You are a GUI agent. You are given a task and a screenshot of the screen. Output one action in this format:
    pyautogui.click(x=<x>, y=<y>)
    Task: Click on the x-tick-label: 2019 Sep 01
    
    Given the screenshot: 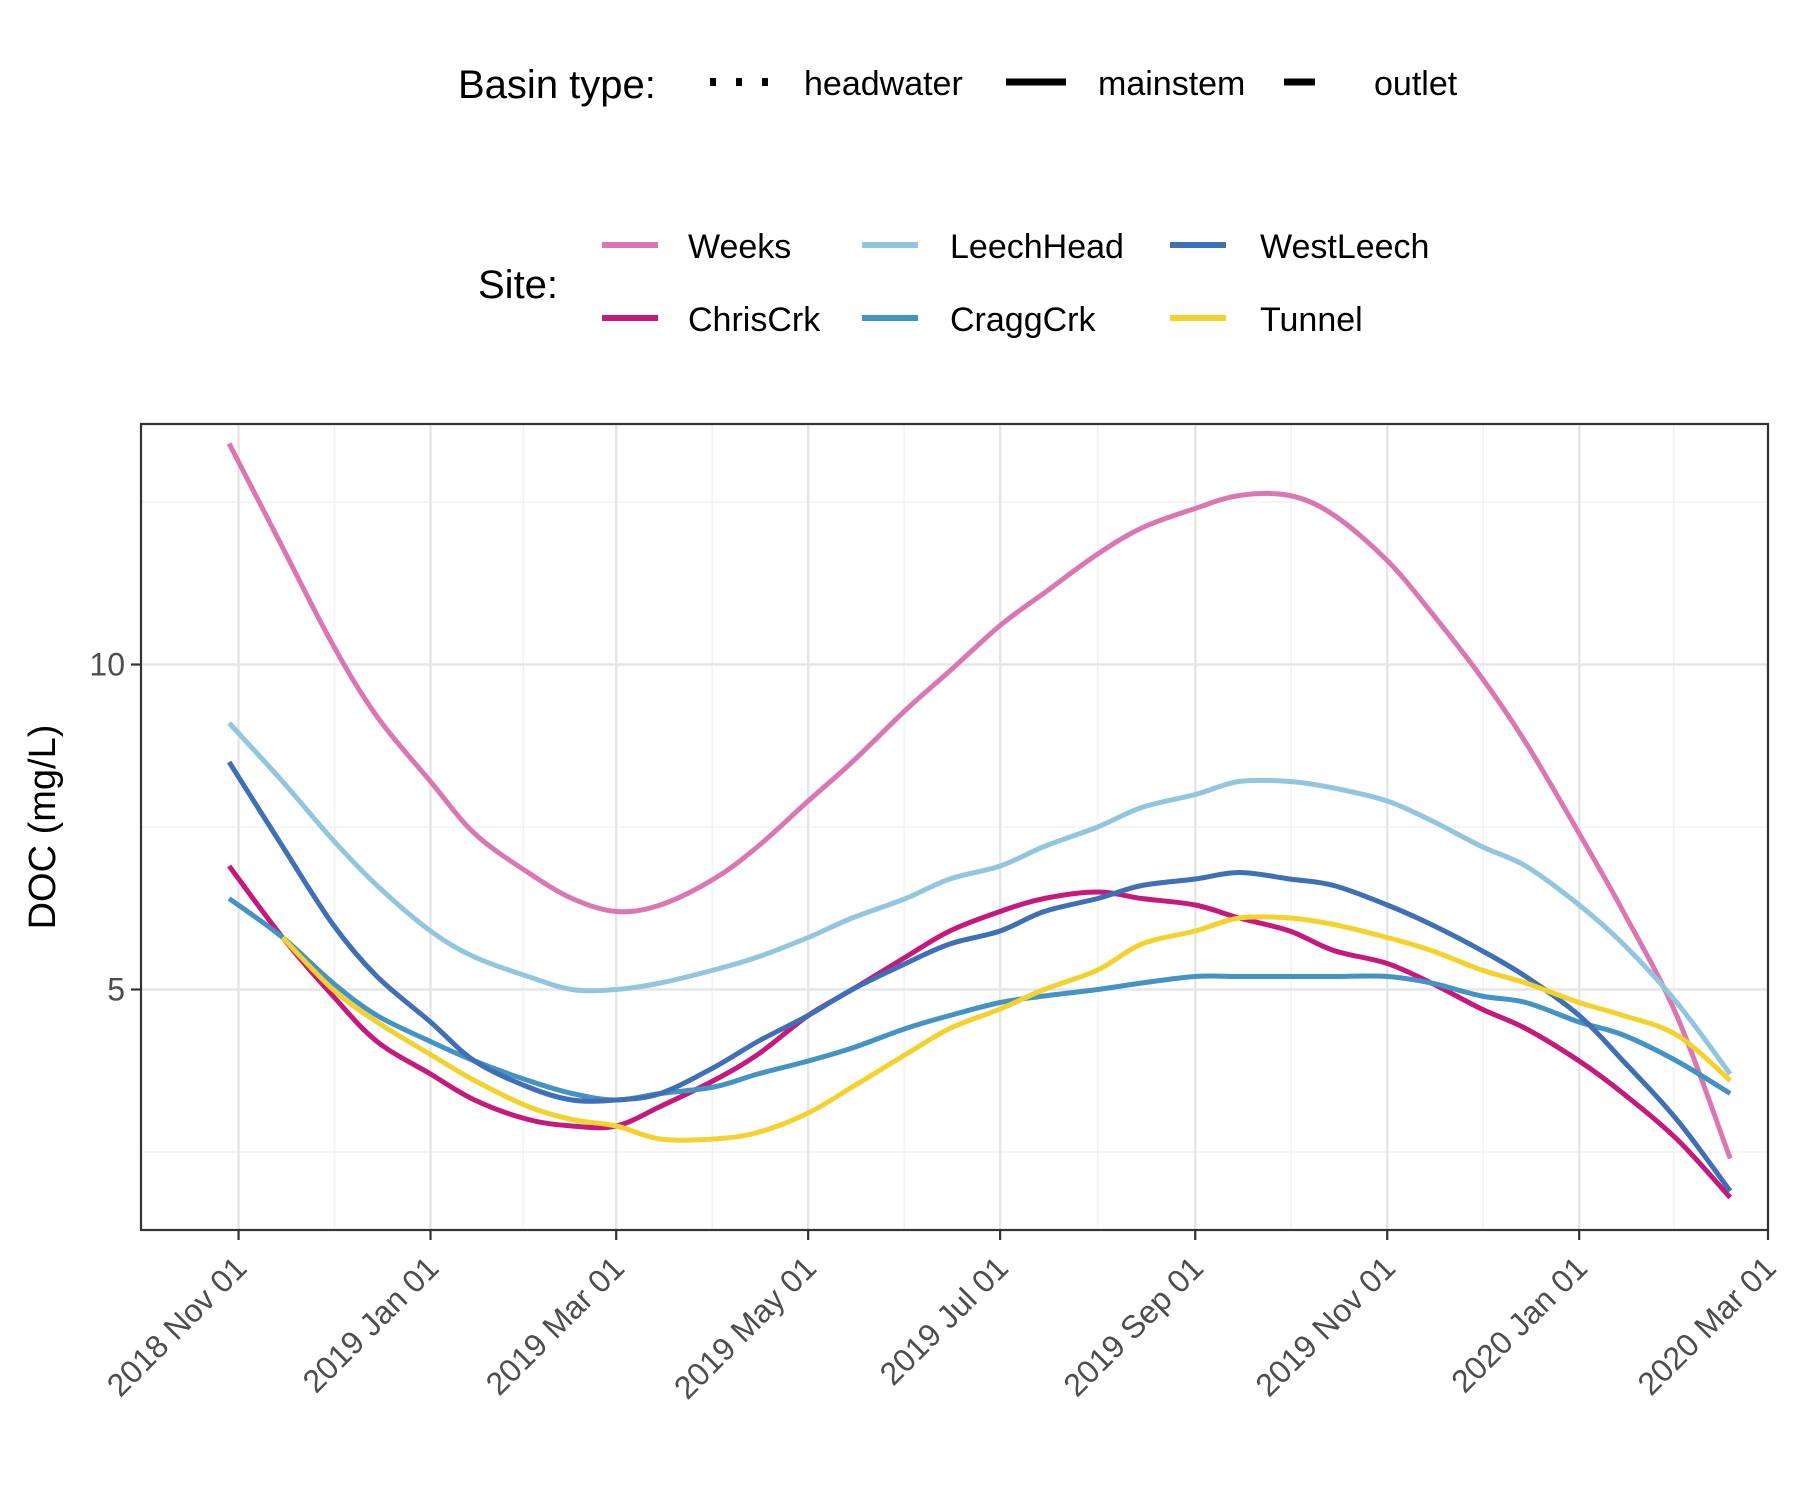 What is the action you would take?
    pyautogui.click(x=1133, y=1326)
    